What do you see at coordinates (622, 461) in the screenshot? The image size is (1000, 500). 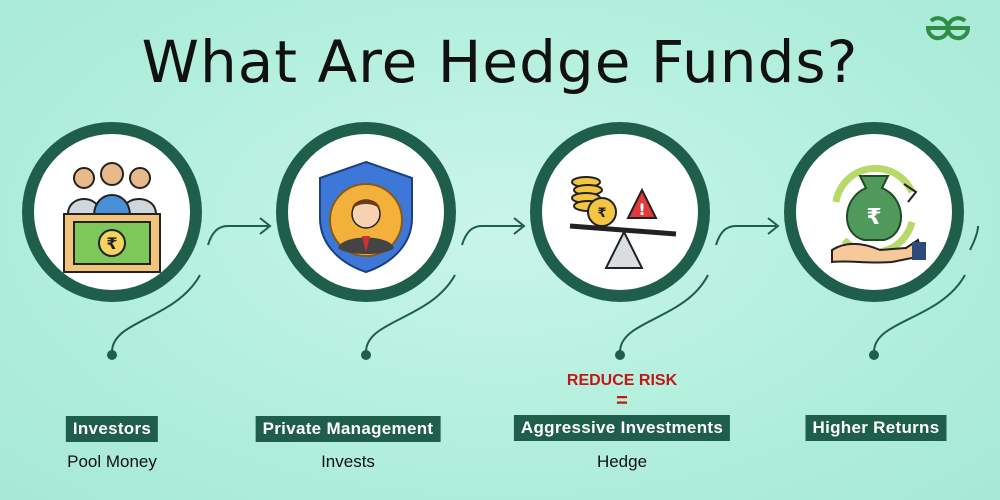 I see `step-sub-hedge: Hedge` at bounding box center [622, 461].